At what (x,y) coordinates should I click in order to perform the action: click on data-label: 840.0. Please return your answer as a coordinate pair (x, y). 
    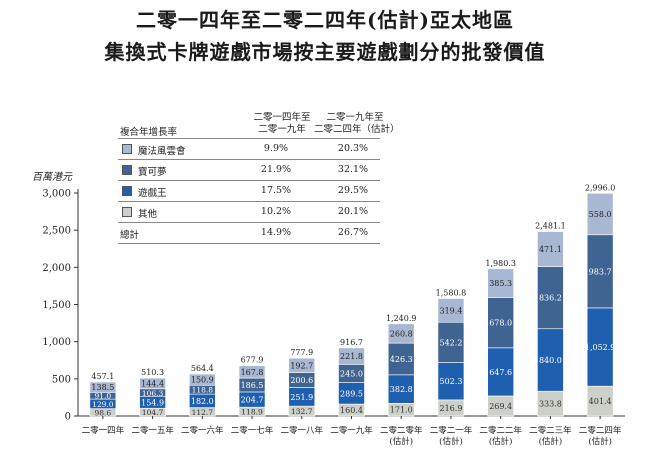
    Looking at the image, I should click on (550, 360).